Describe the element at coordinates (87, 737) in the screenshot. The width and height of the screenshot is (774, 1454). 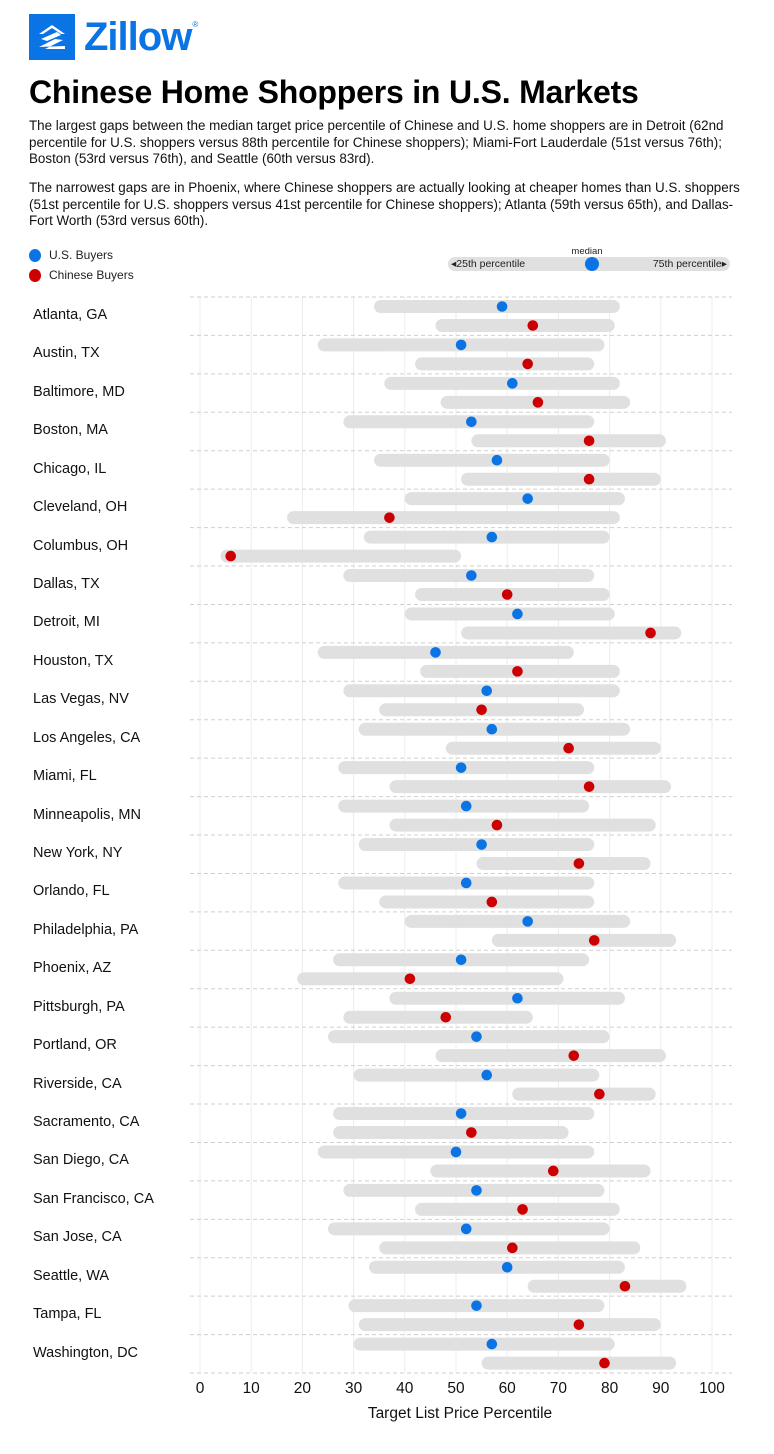
I see `city-label: Los Angeles, CA` at that location.